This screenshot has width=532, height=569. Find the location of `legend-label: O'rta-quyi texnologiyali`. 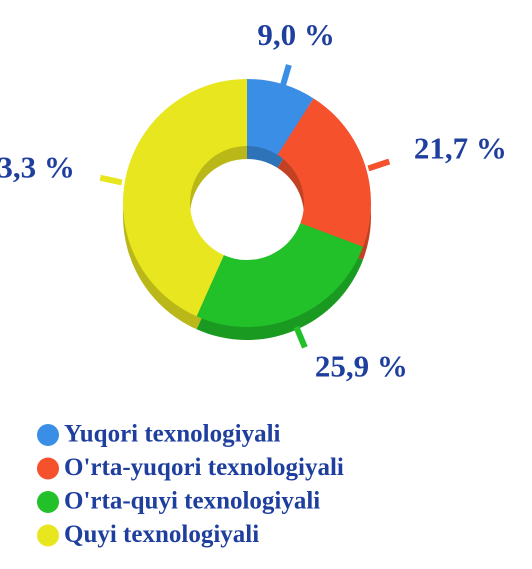

legend-label: O'rta-quyi texnologiyali is located at coordinates (192, 501).